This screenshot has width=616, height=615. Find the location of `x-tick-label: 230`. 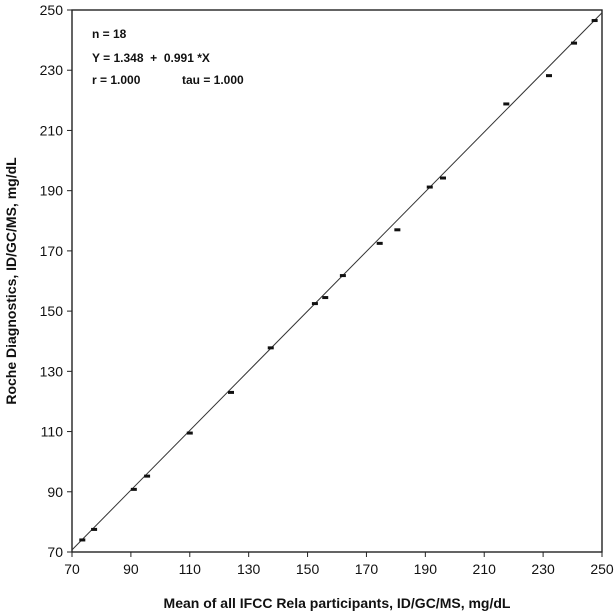

x-tick-label: 230 is located at coordinates (543, 569).